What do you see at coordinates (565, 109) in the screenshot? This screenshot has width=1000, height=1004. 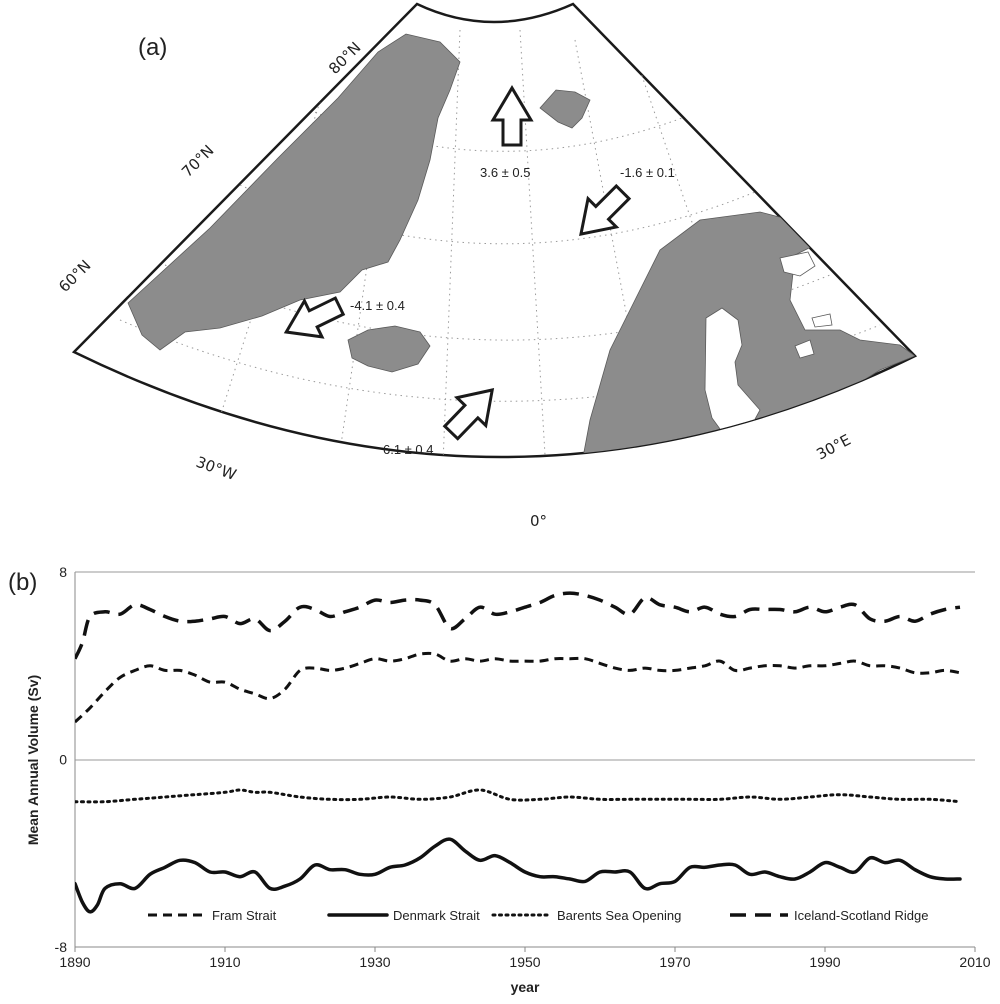 I see `svalbard` at bounding box center [565, 109].